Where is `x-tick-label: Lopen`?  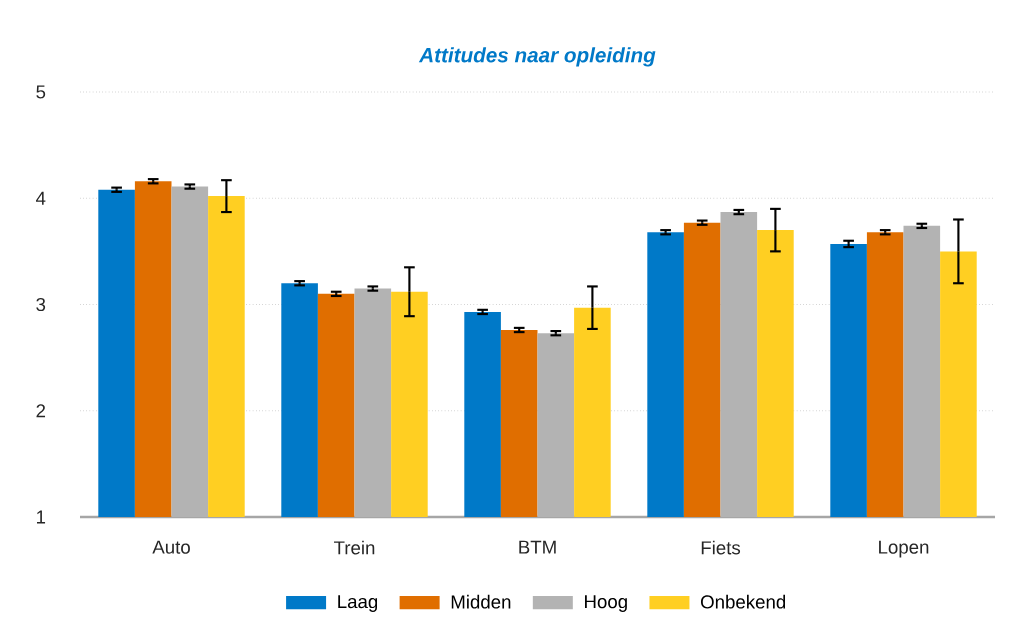 x-tick-label: Lopen is located at coordinates (904, 549).